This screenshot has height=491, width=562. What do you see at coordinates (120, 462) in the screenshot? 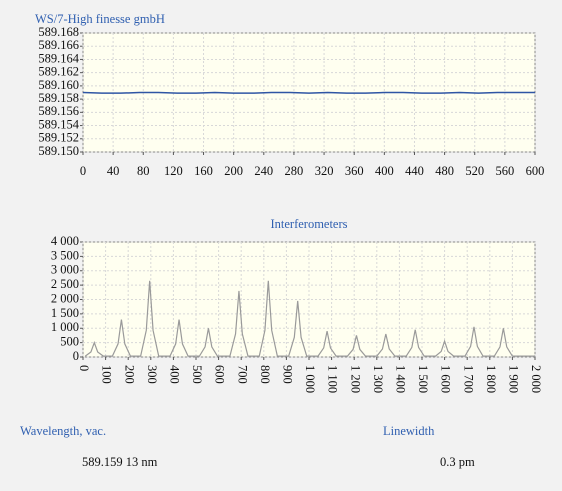
I see `wavelength-value: 589.159 13 nm` at bounding box center [120, 462].